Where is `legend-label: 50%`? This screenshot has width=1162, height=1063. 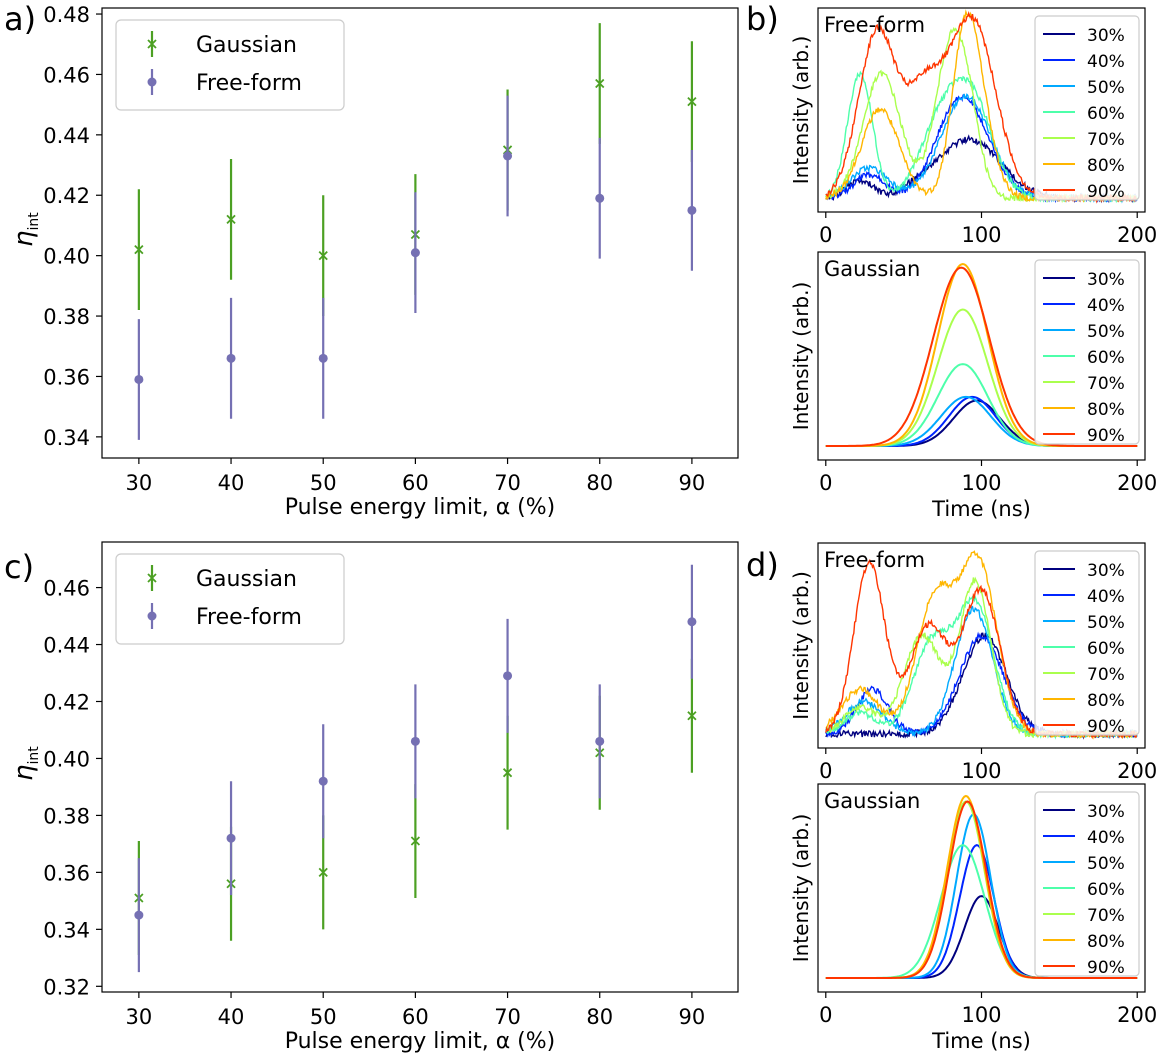 legend-label: 50% is located at coordinates (1106, 332).